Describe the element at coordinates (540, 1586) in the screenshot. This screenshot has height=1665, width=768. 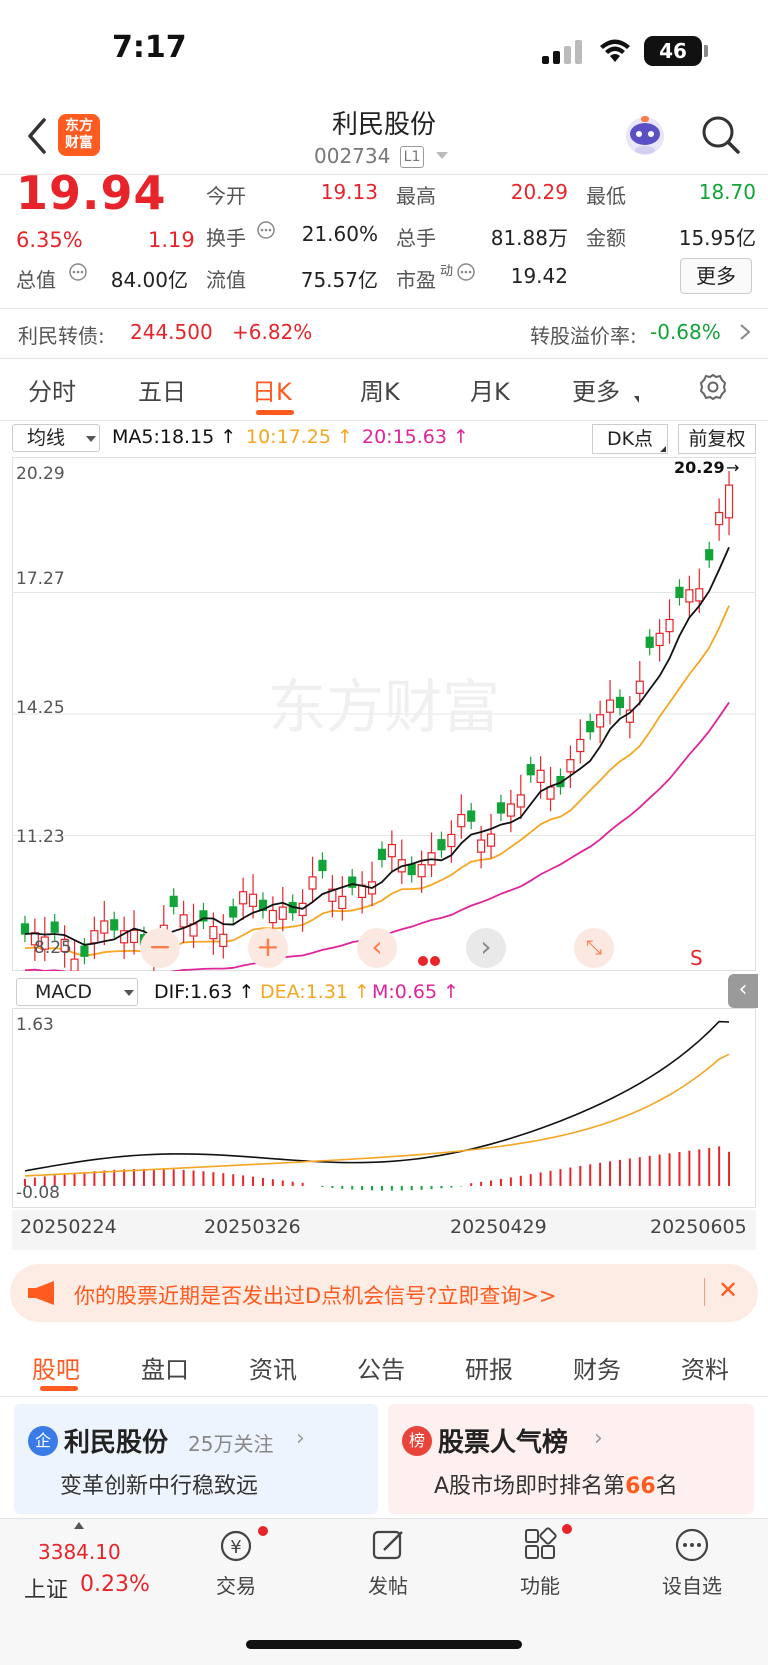
I see `nav-functions: 功能` at that location.